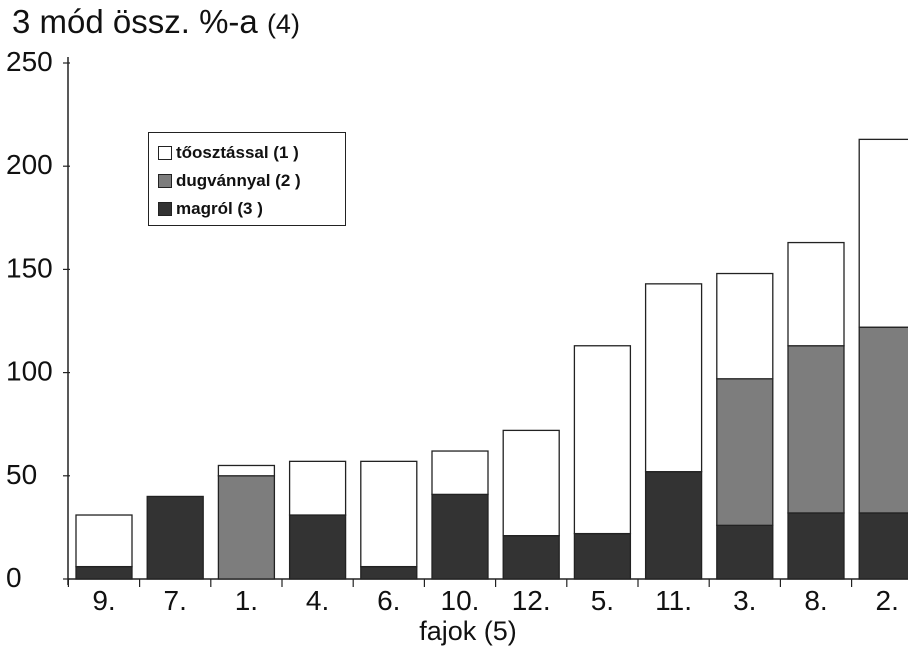 The image size is (908, 648). I want to click on x-tick-label: 5., so click(602, 600).